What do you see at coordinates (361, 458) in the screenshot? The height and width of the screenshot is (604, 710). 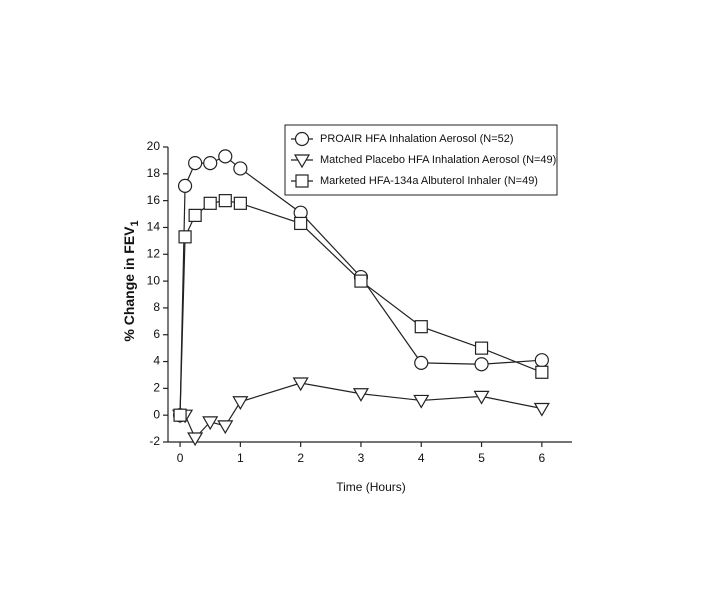 I see `x-tick-label: 3` at bounding box center [361, 458].